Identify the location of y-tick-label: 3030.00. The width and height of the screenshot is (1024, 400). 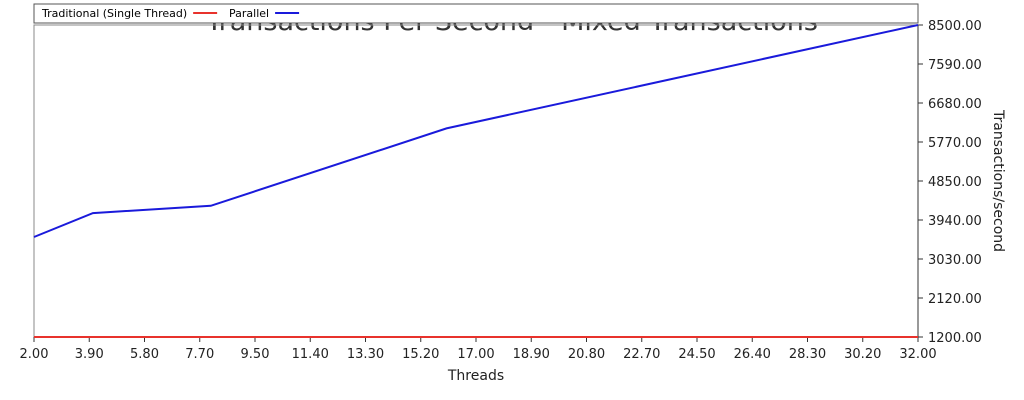
(955, 260).